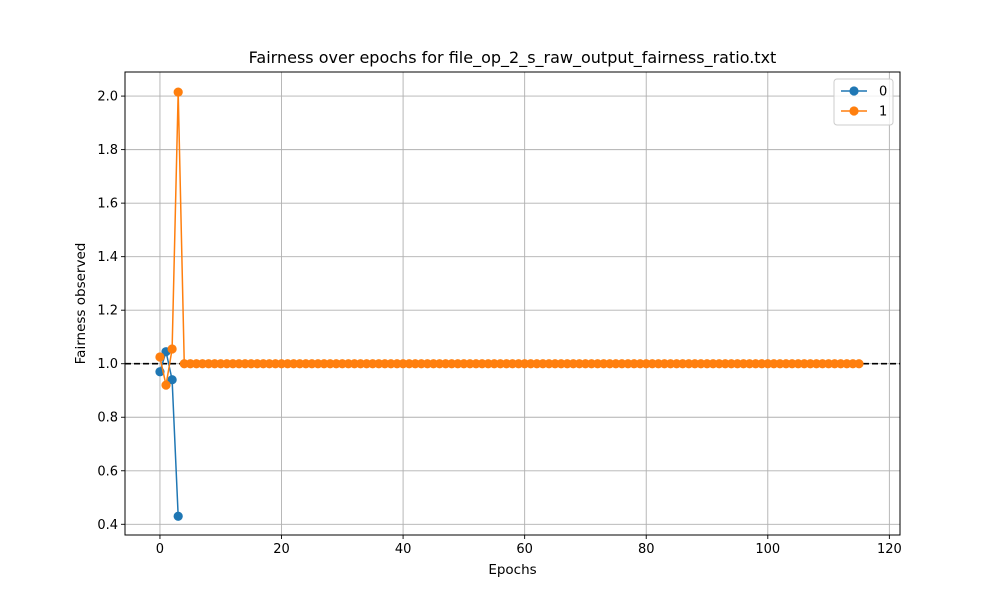 The height and width of the screenshot is (600, 1000). What do you see at coordinates (281, 549) in the screenshot?
I see `x-tick-label: 20` at bounding box center [281, 549].